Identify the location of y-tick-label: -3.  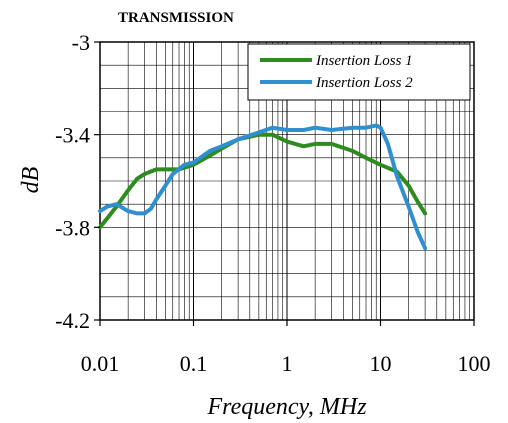
(81, 42).